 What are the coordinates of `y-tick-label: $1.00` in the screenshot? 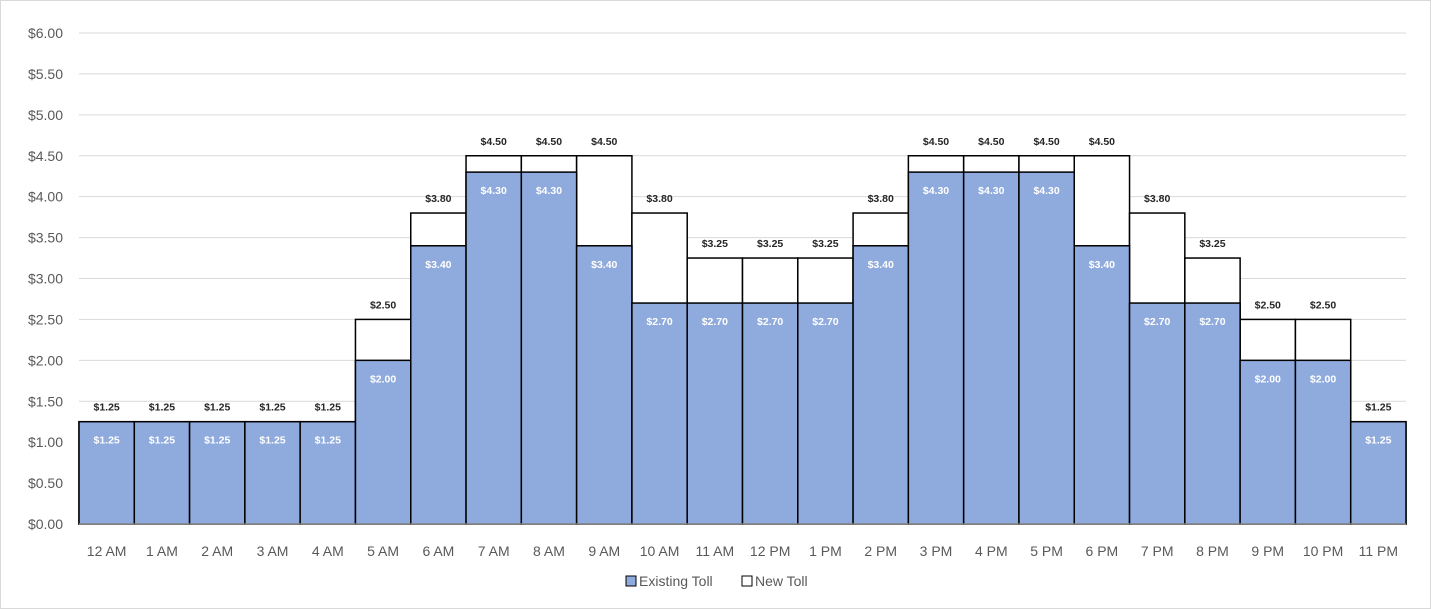 It's located at (45, 442).